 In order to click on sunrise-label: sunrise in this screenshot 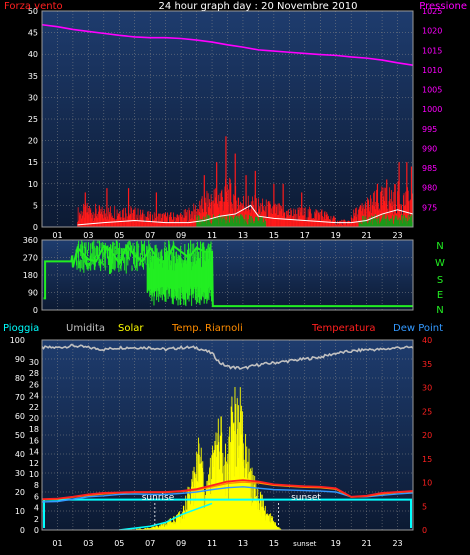, I will do `click(158, 498)`.